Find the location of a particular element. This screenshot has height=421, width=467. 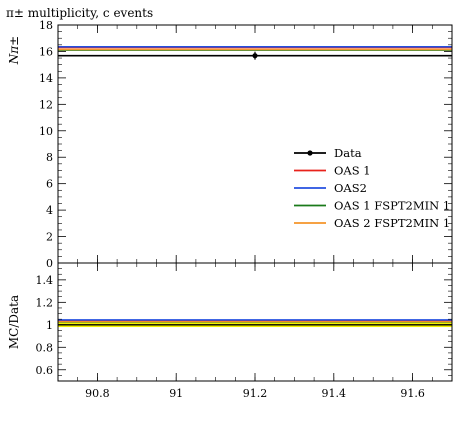

y-tick-label: 4 is located at coordinates (49, 210).